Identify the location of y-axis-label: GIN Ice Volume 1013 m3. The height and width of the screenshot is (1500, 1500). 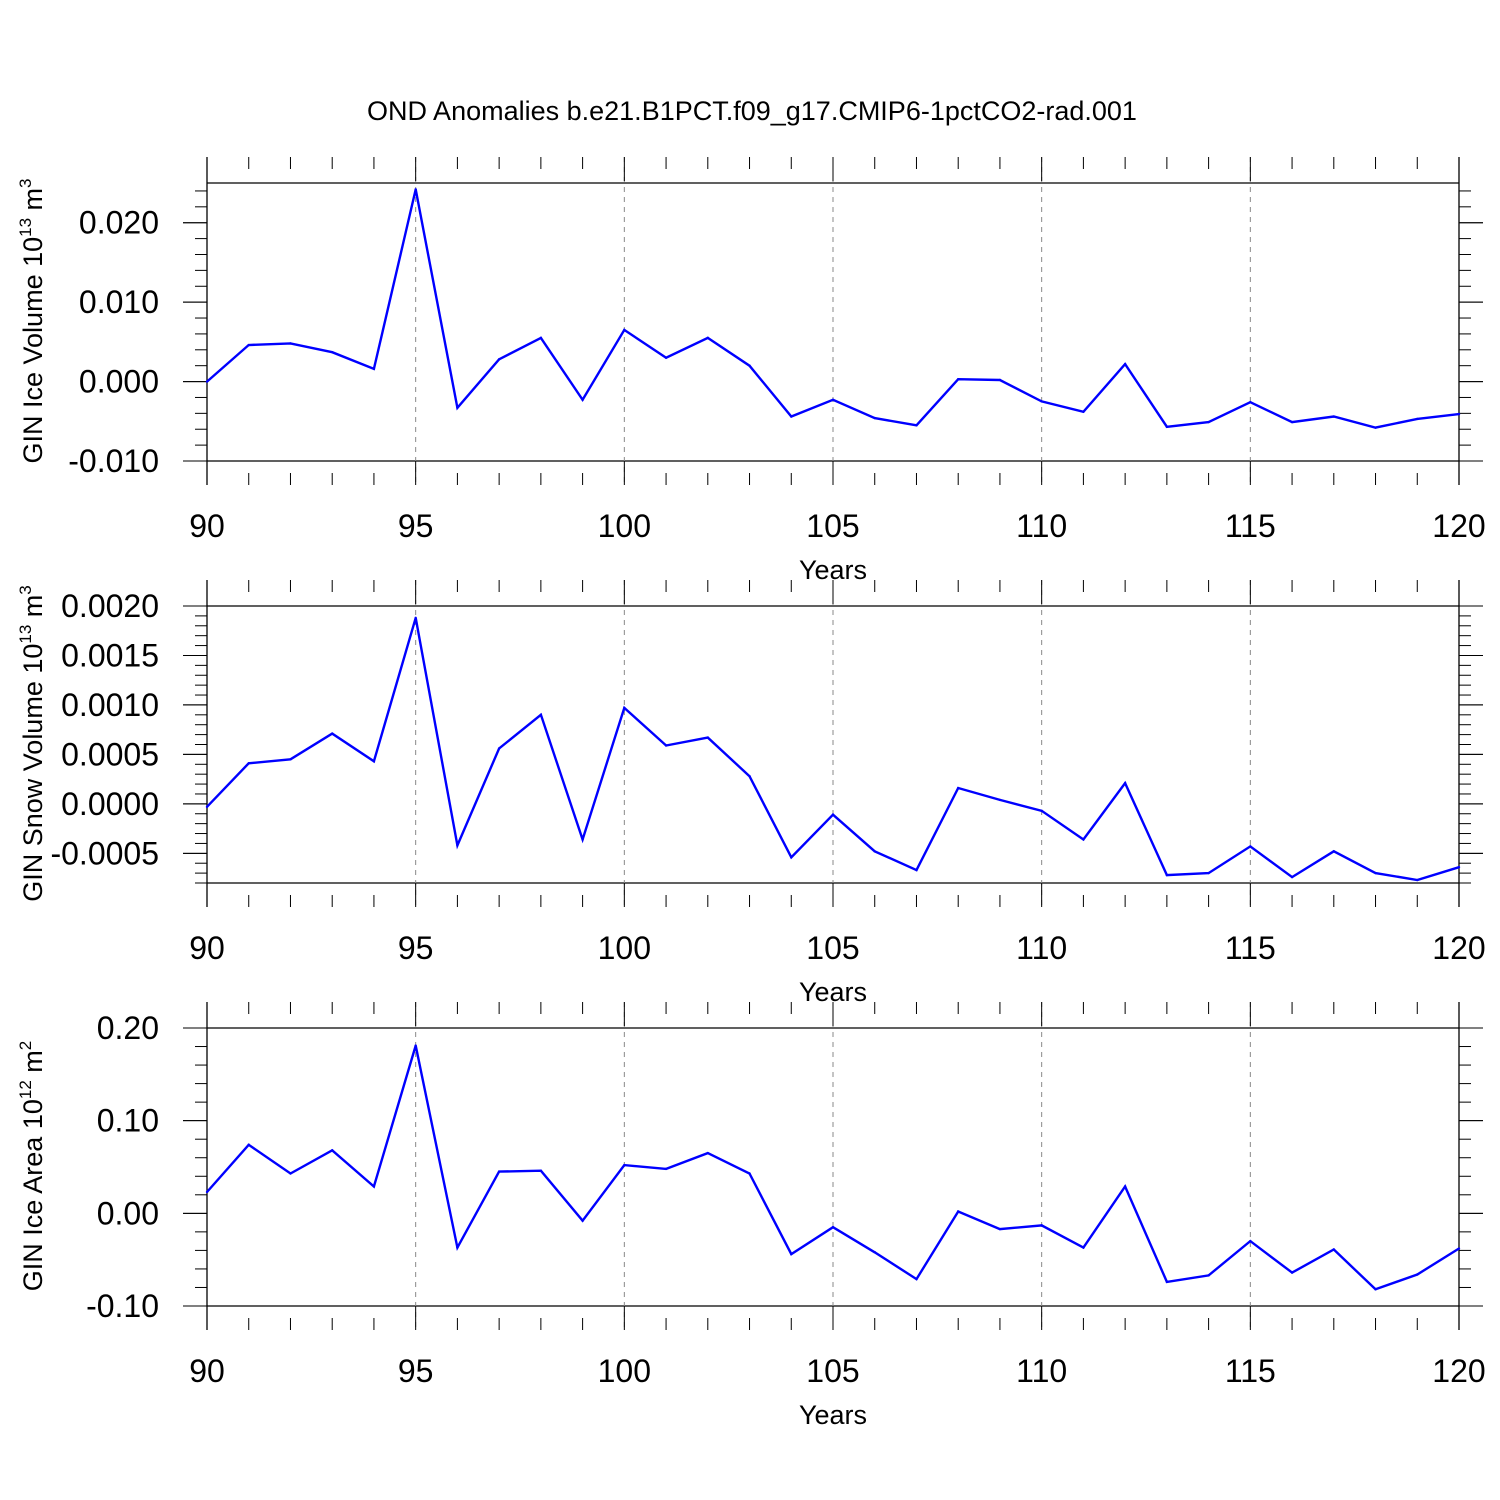
(32, 320).